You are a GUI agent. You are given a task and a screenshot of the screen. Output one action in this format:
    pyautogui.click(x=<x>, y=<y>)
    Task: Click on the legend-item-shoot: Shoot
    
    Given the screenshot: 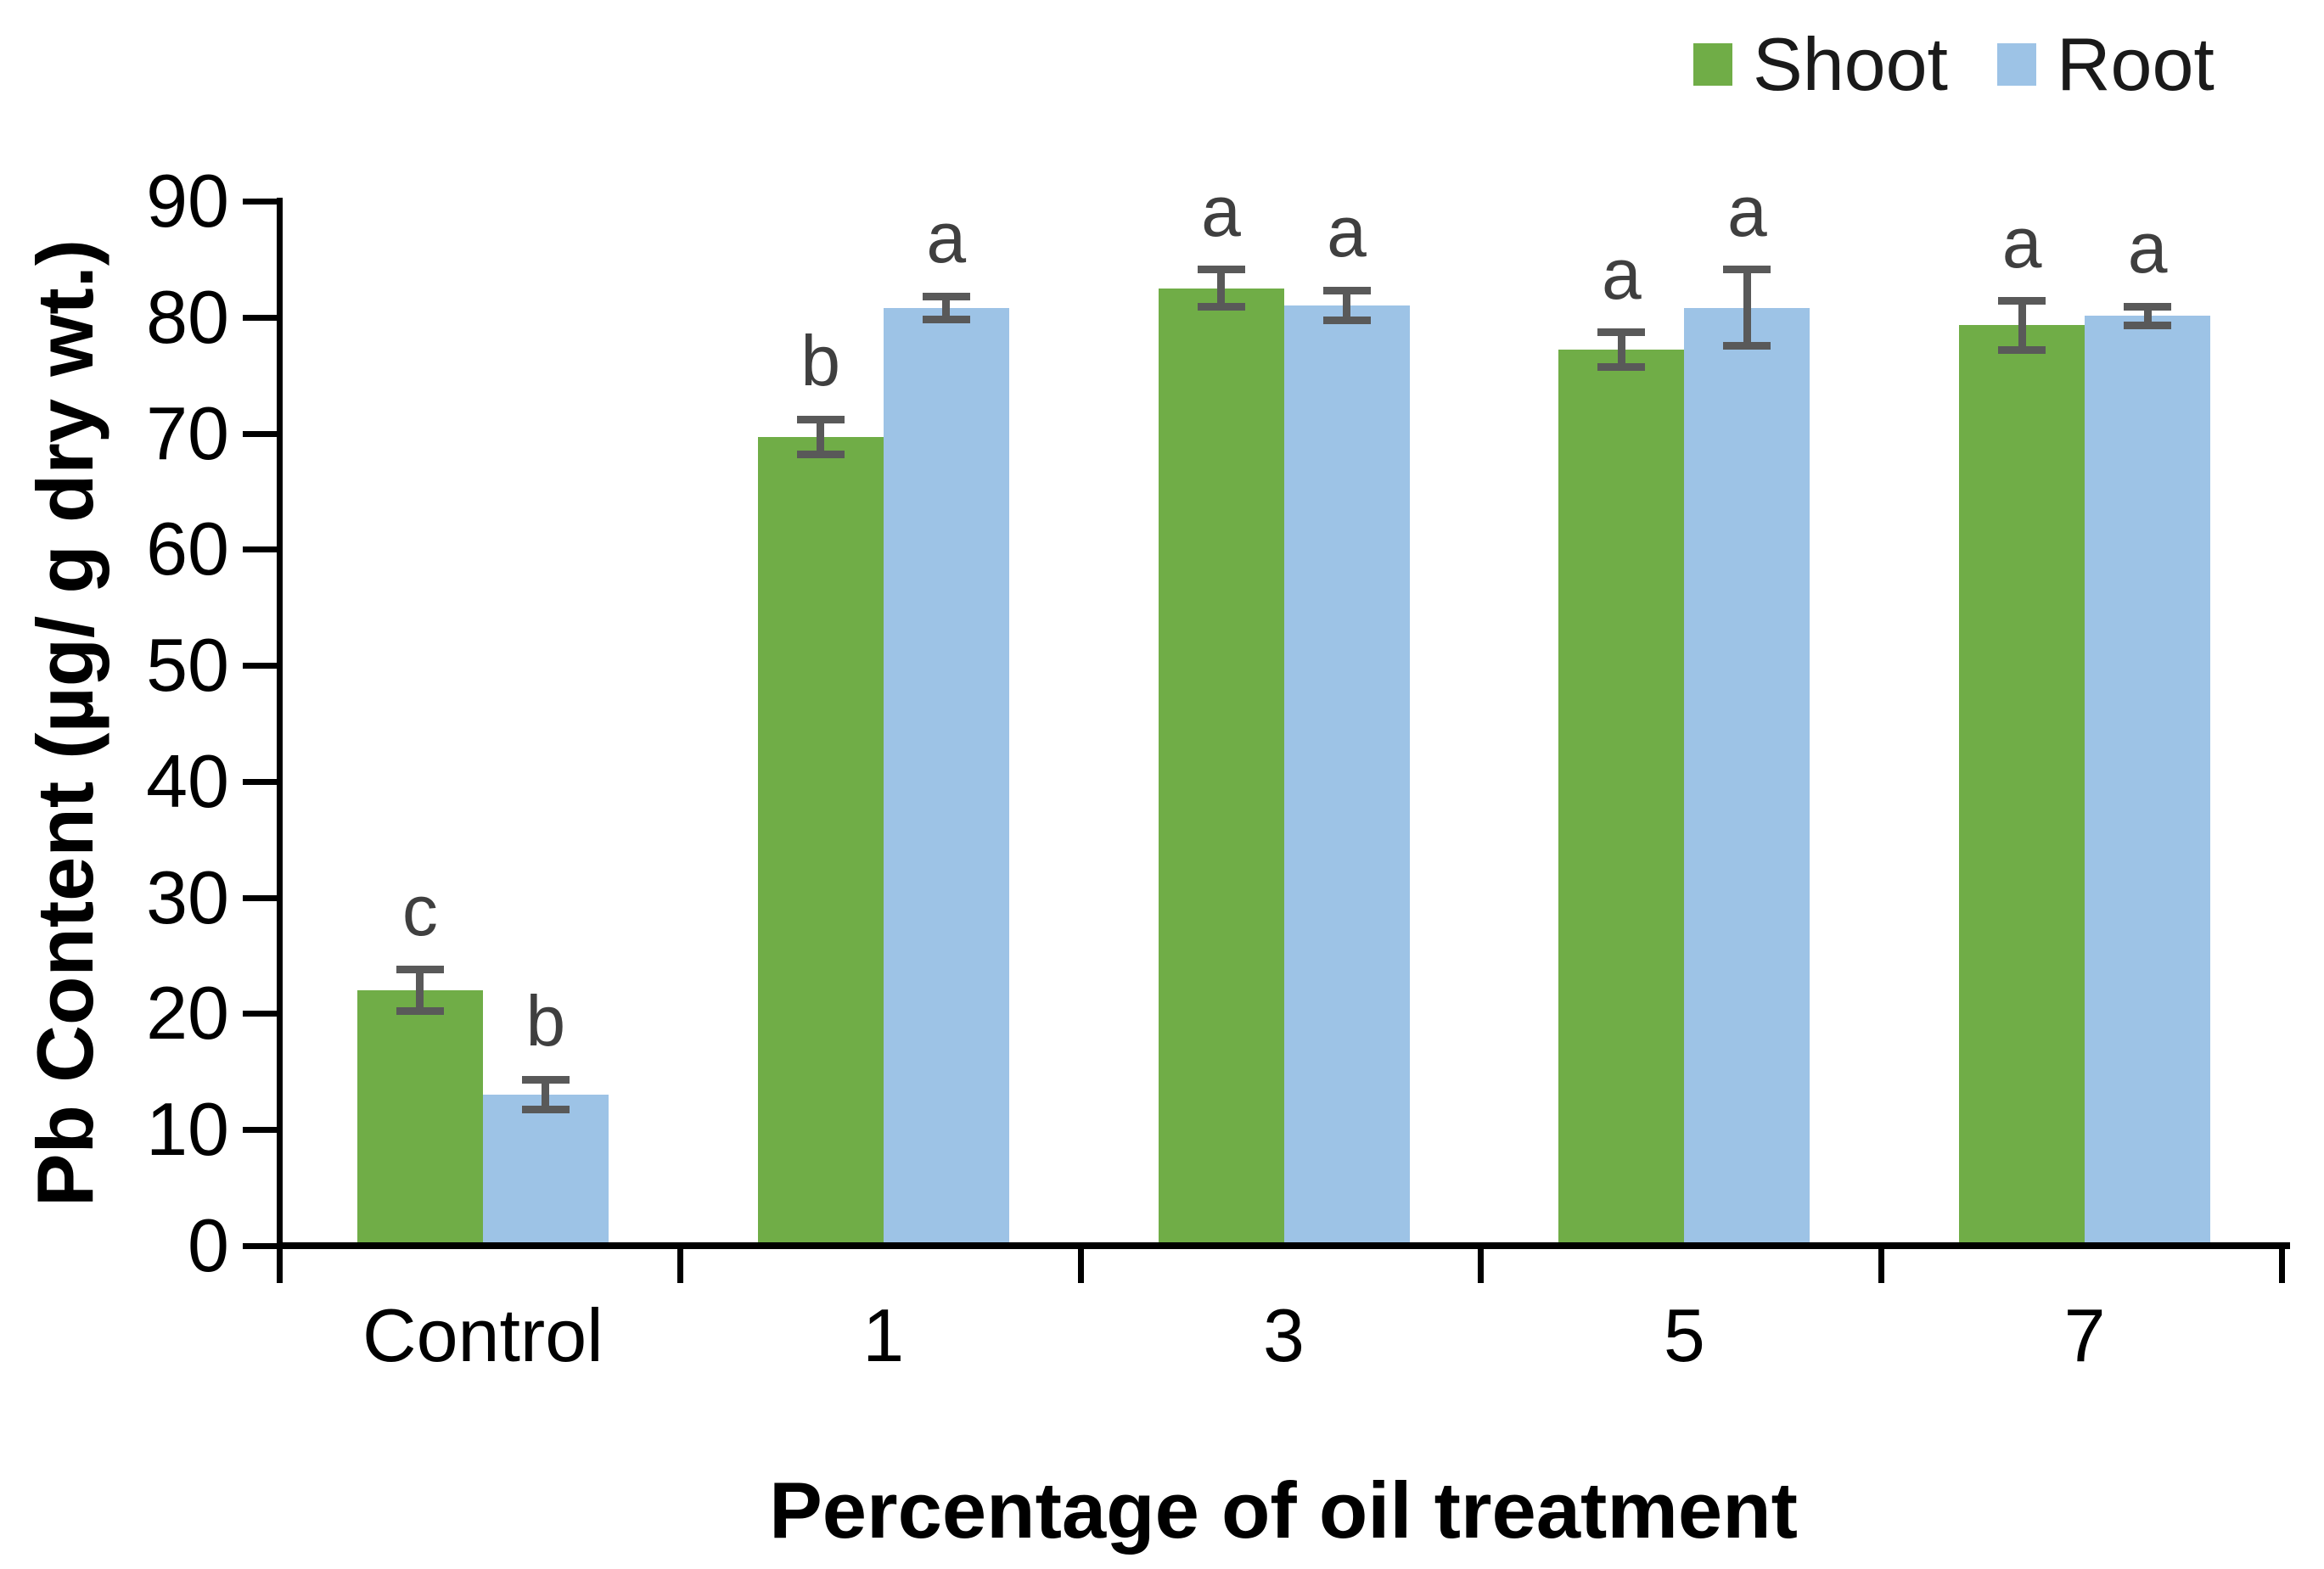 What is the action you would take?
    pyautogui.click(x=1820, y=65)
    